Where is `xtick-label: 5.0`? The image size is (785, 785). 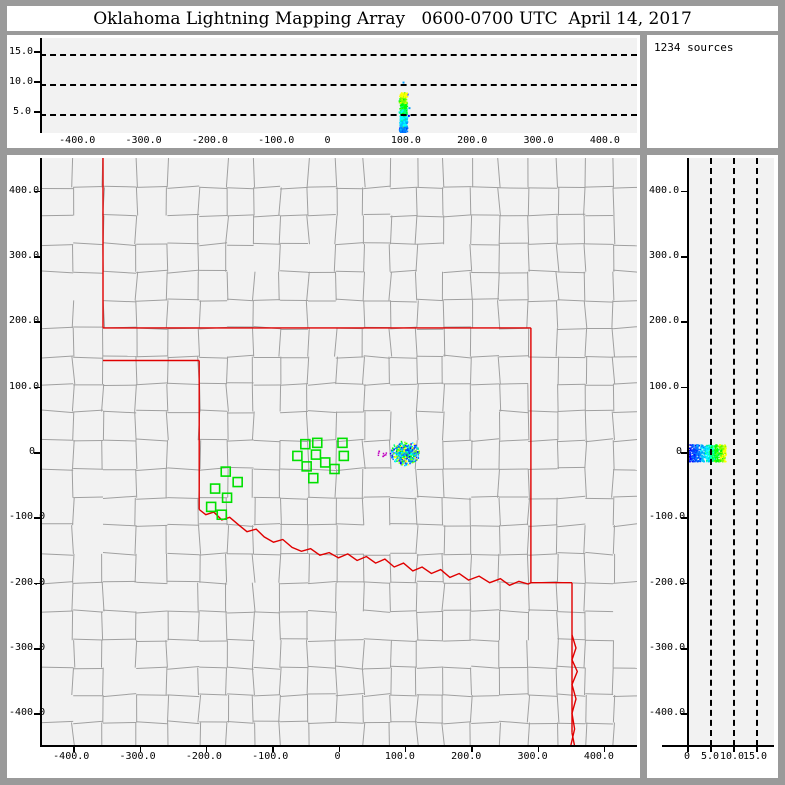 xtick-label: 5.0 is located at coordinates (710, 756).